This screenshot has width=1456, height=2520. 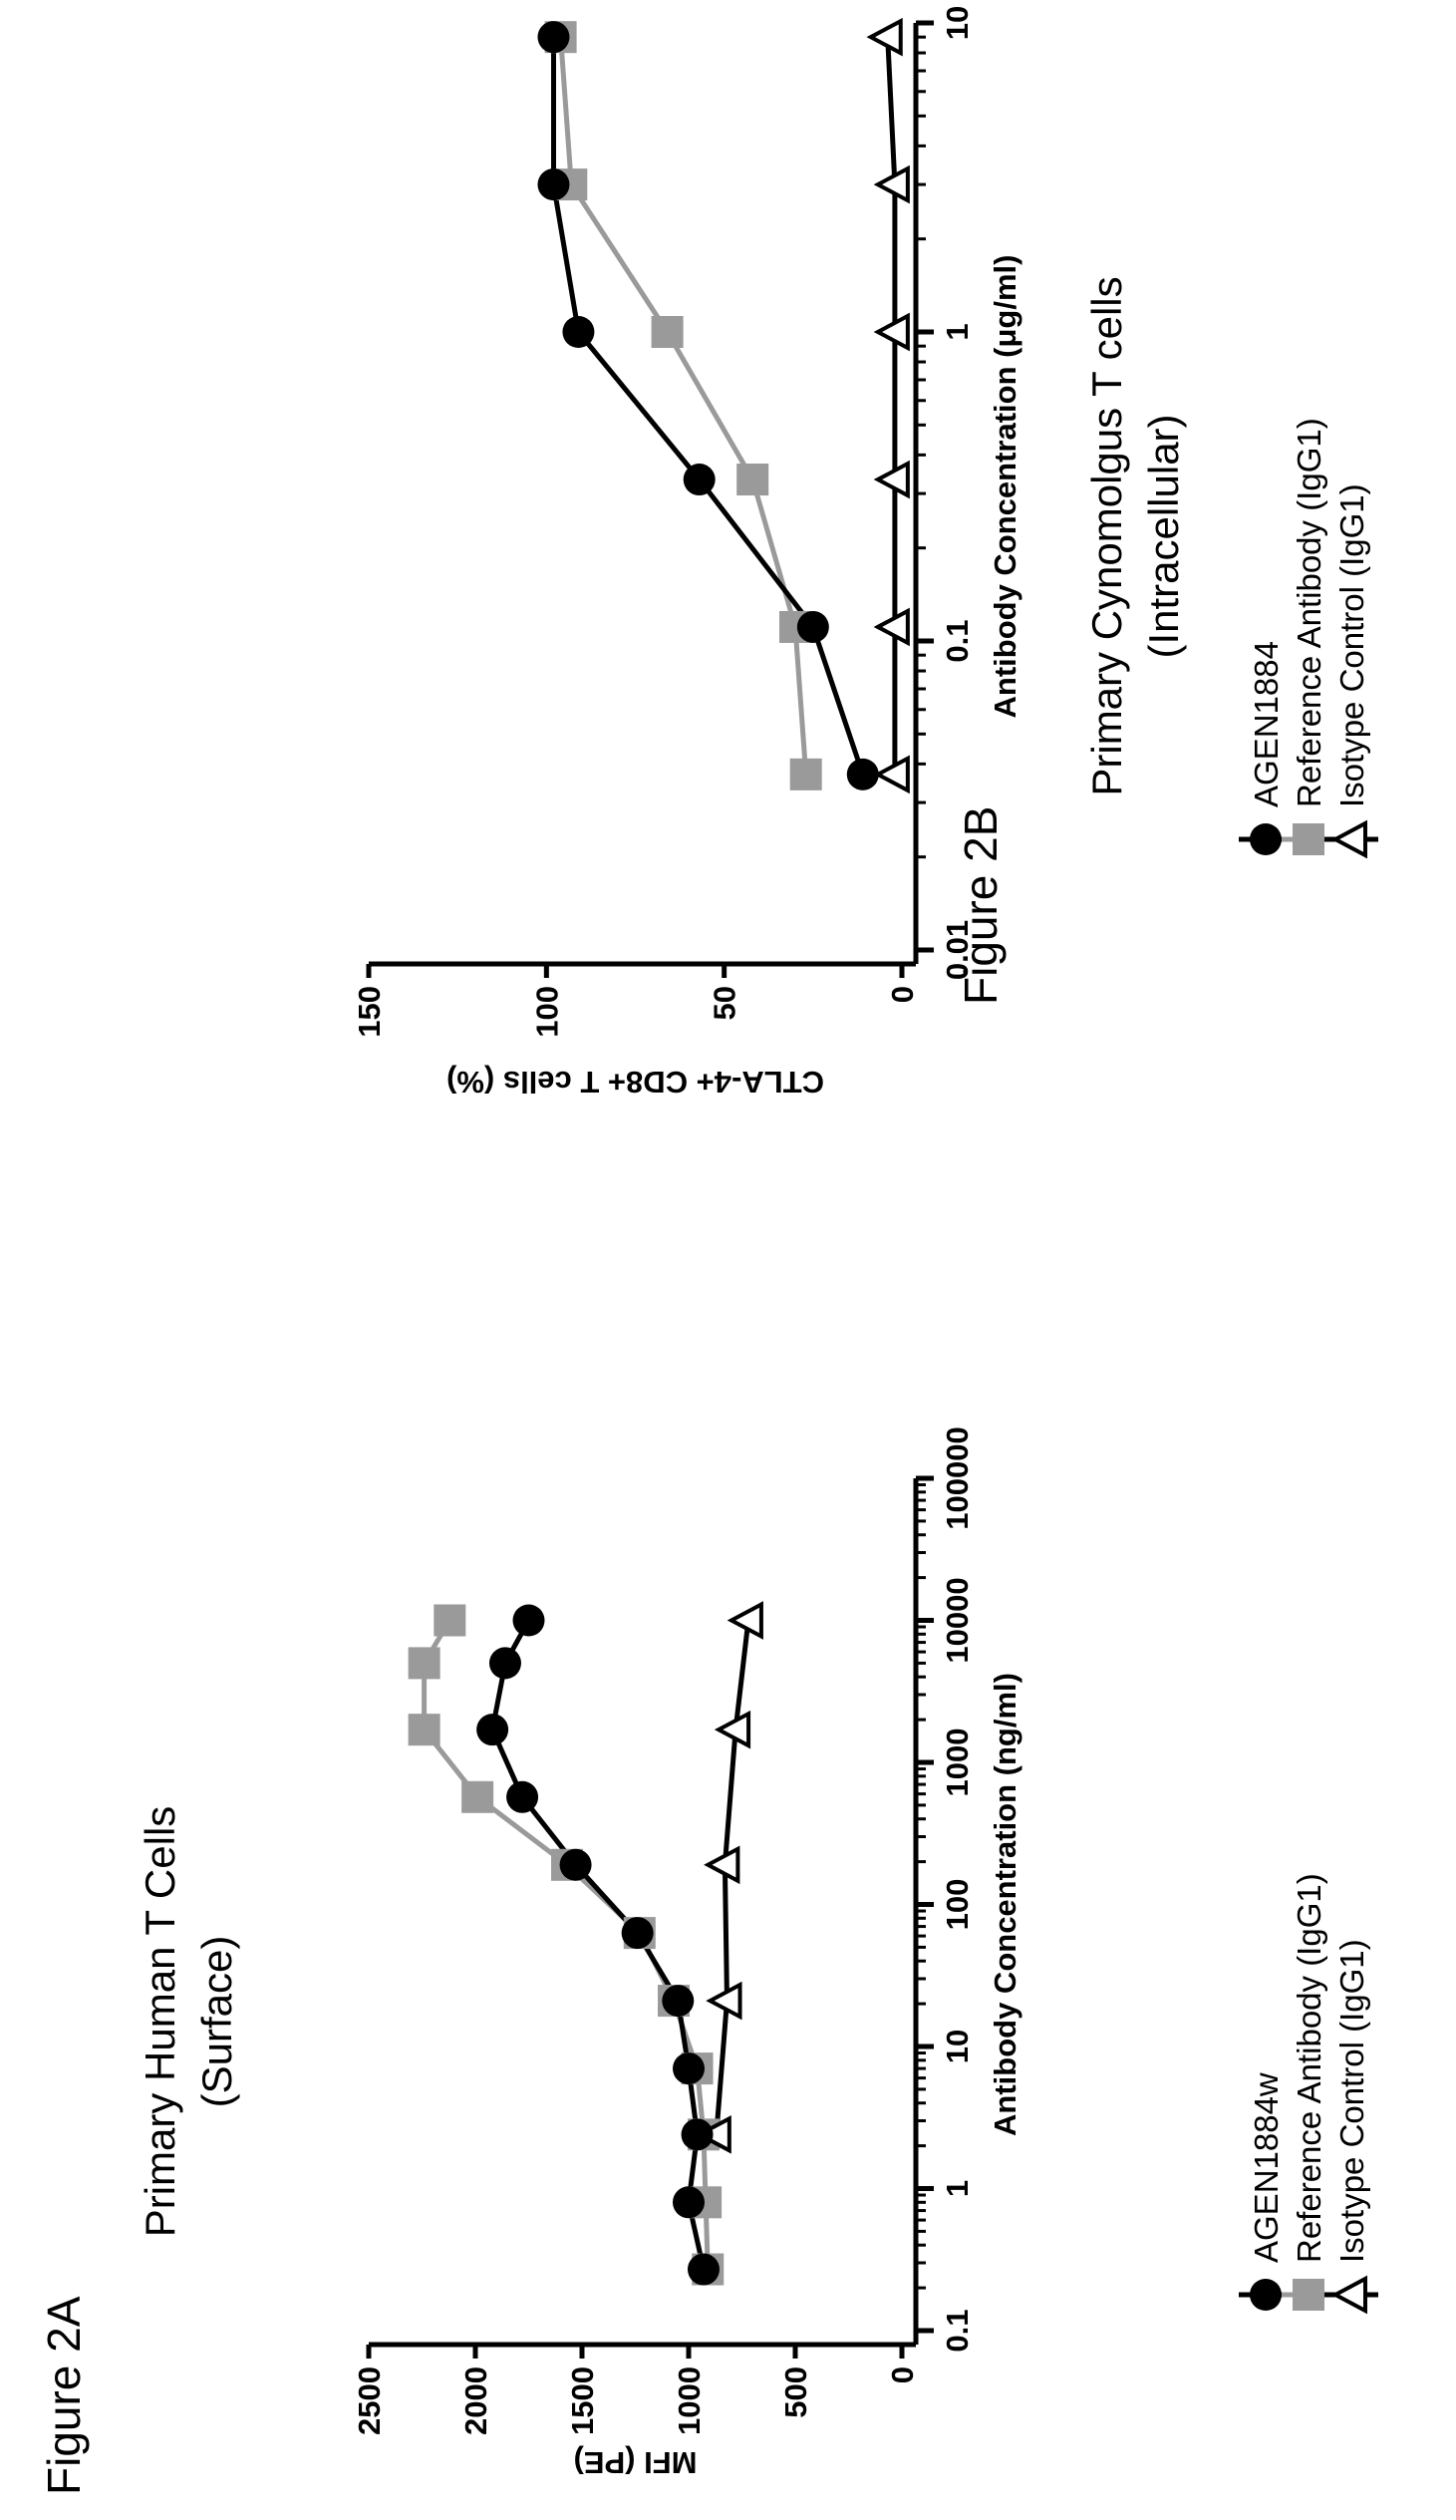 I want to click on chart-2a-y-tick-label: 1000, so click(x=689, y=2400).